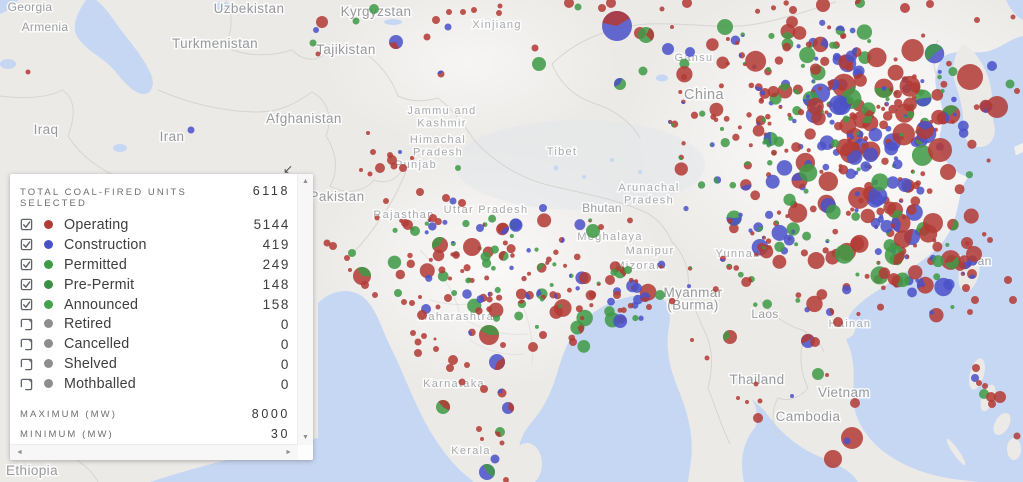 The image size is (1023, 482). What do you see at coordinates (305, 181) in the screenshot?
I see `scroll-up-icon: ▲` at bounding box center [305, 181].